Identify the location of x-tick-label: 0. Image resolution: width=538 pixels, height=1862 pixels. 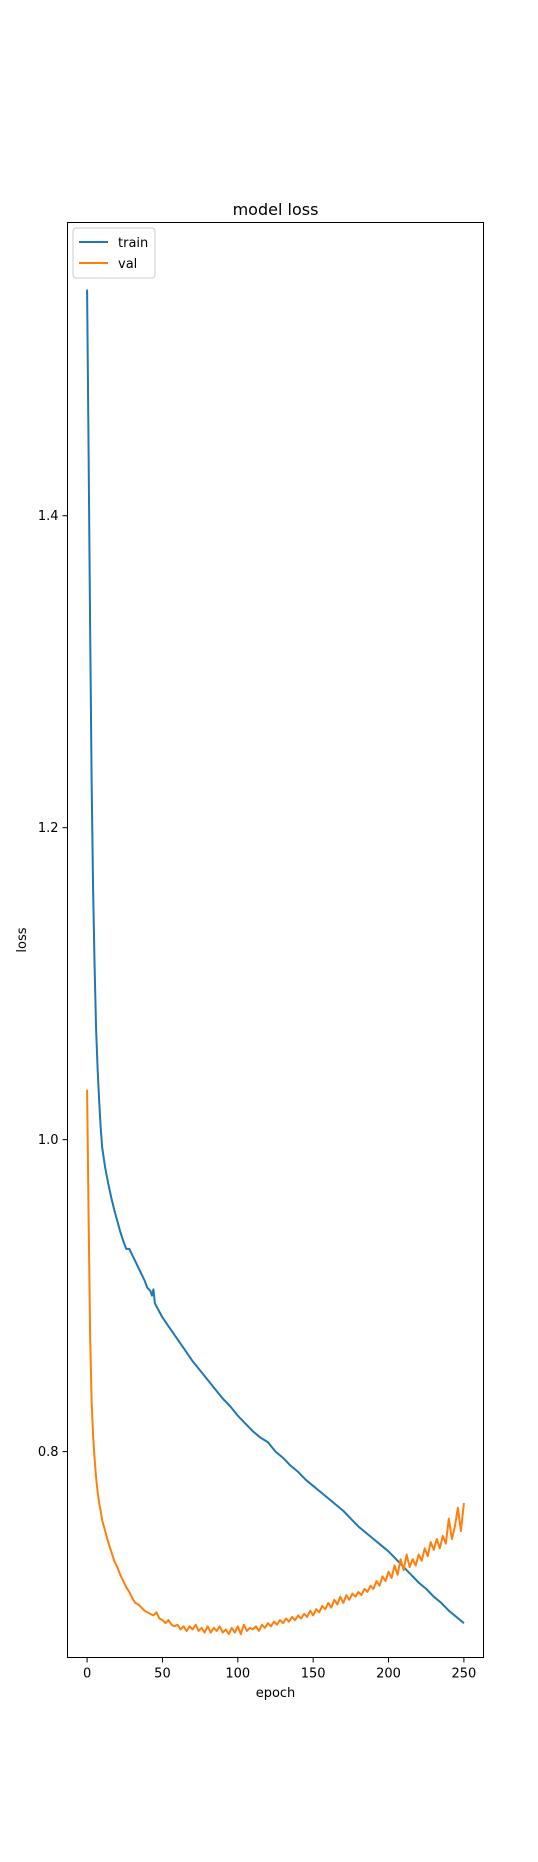
(87, 1674).